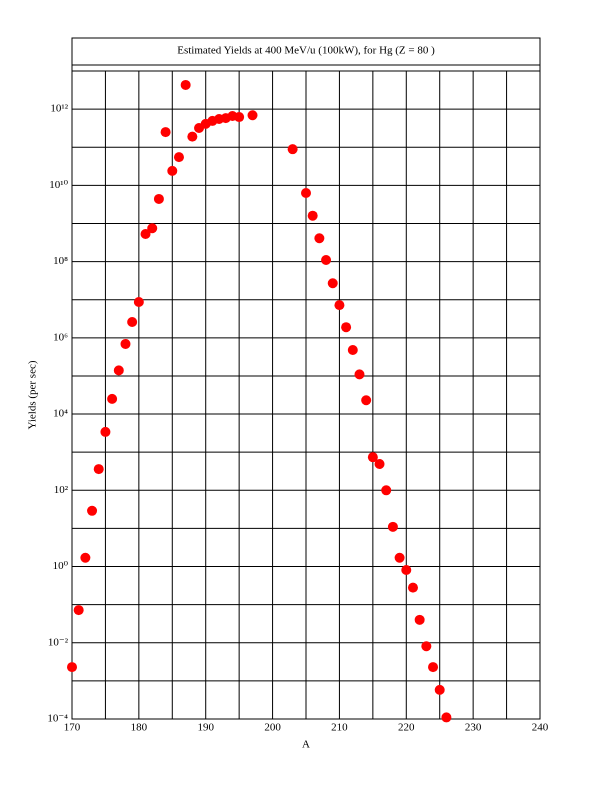 This screenshot has height=792, width=612. What do you see at coordinates (60, 414) in the screenshot?
I see `y-tick-label: 10⁴` at bounding box center [60, 414].